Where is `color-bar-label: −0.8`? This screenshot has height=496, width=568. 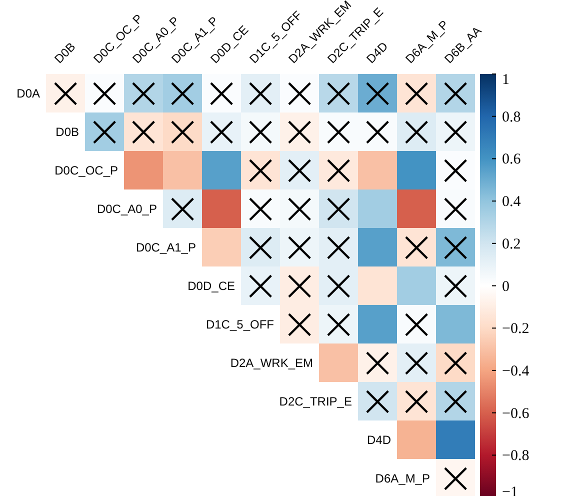
color-bar-label: −0.8 is located at coordinates (516, 456).